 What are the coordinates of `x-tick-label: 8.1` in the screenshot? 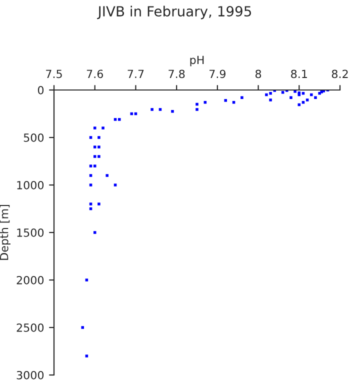 It's located at (299, 74).